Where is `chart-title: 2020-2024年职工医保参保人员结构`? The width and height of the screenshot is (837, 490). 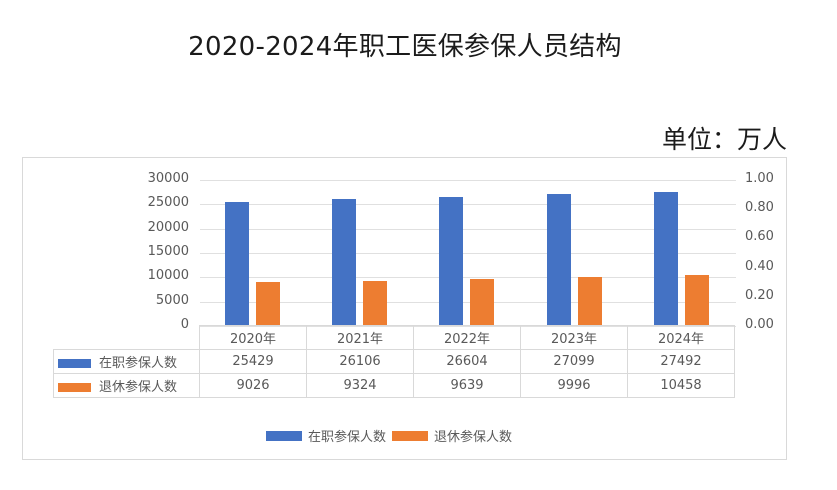 chart-title: 2020-2024年职工医保参保人员结构 is located at coordinates (405, 47).